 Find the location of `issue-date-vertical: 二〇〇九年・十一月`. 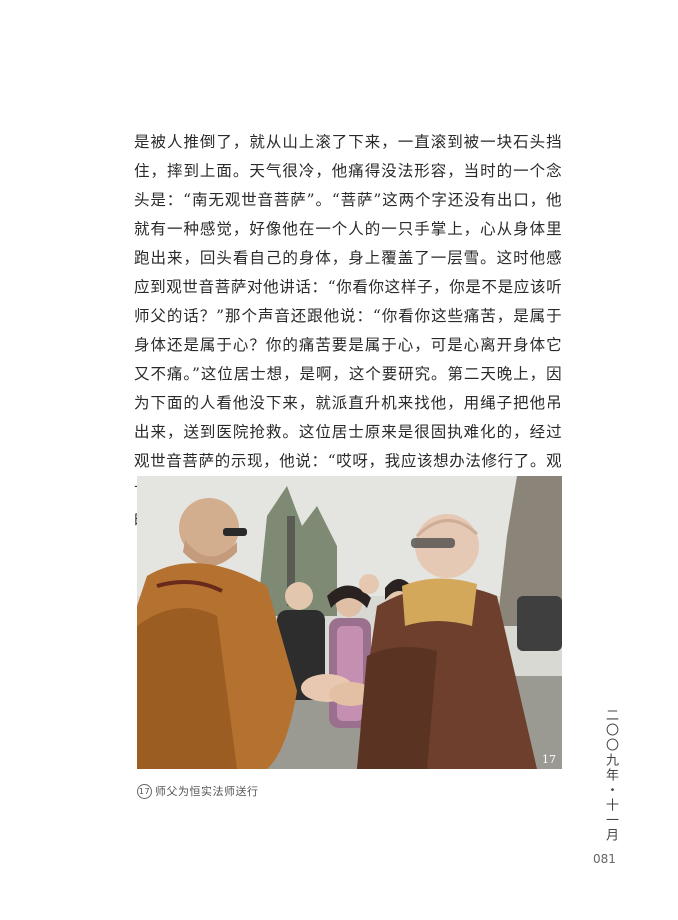

issue-date-vertical: 二〇〇九年・十一月 is located at coordinates (610, 775).